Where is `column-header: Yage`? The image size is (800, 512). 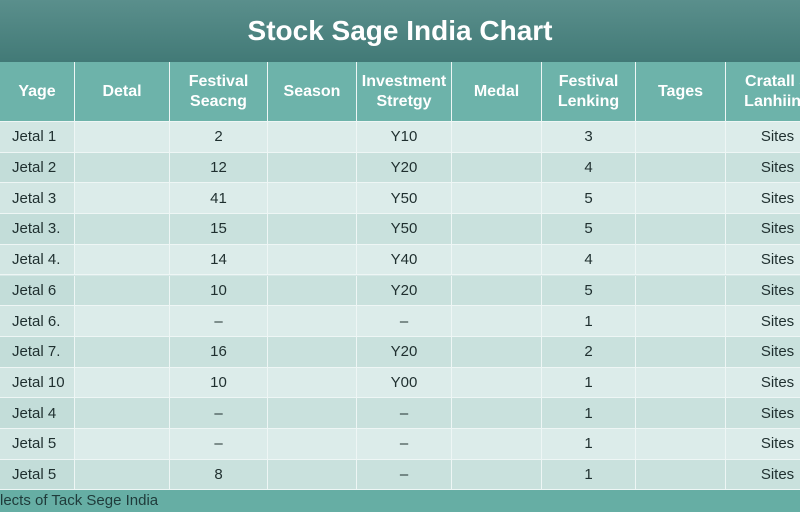
column-header: Yage is located at coordinates (37, 92).